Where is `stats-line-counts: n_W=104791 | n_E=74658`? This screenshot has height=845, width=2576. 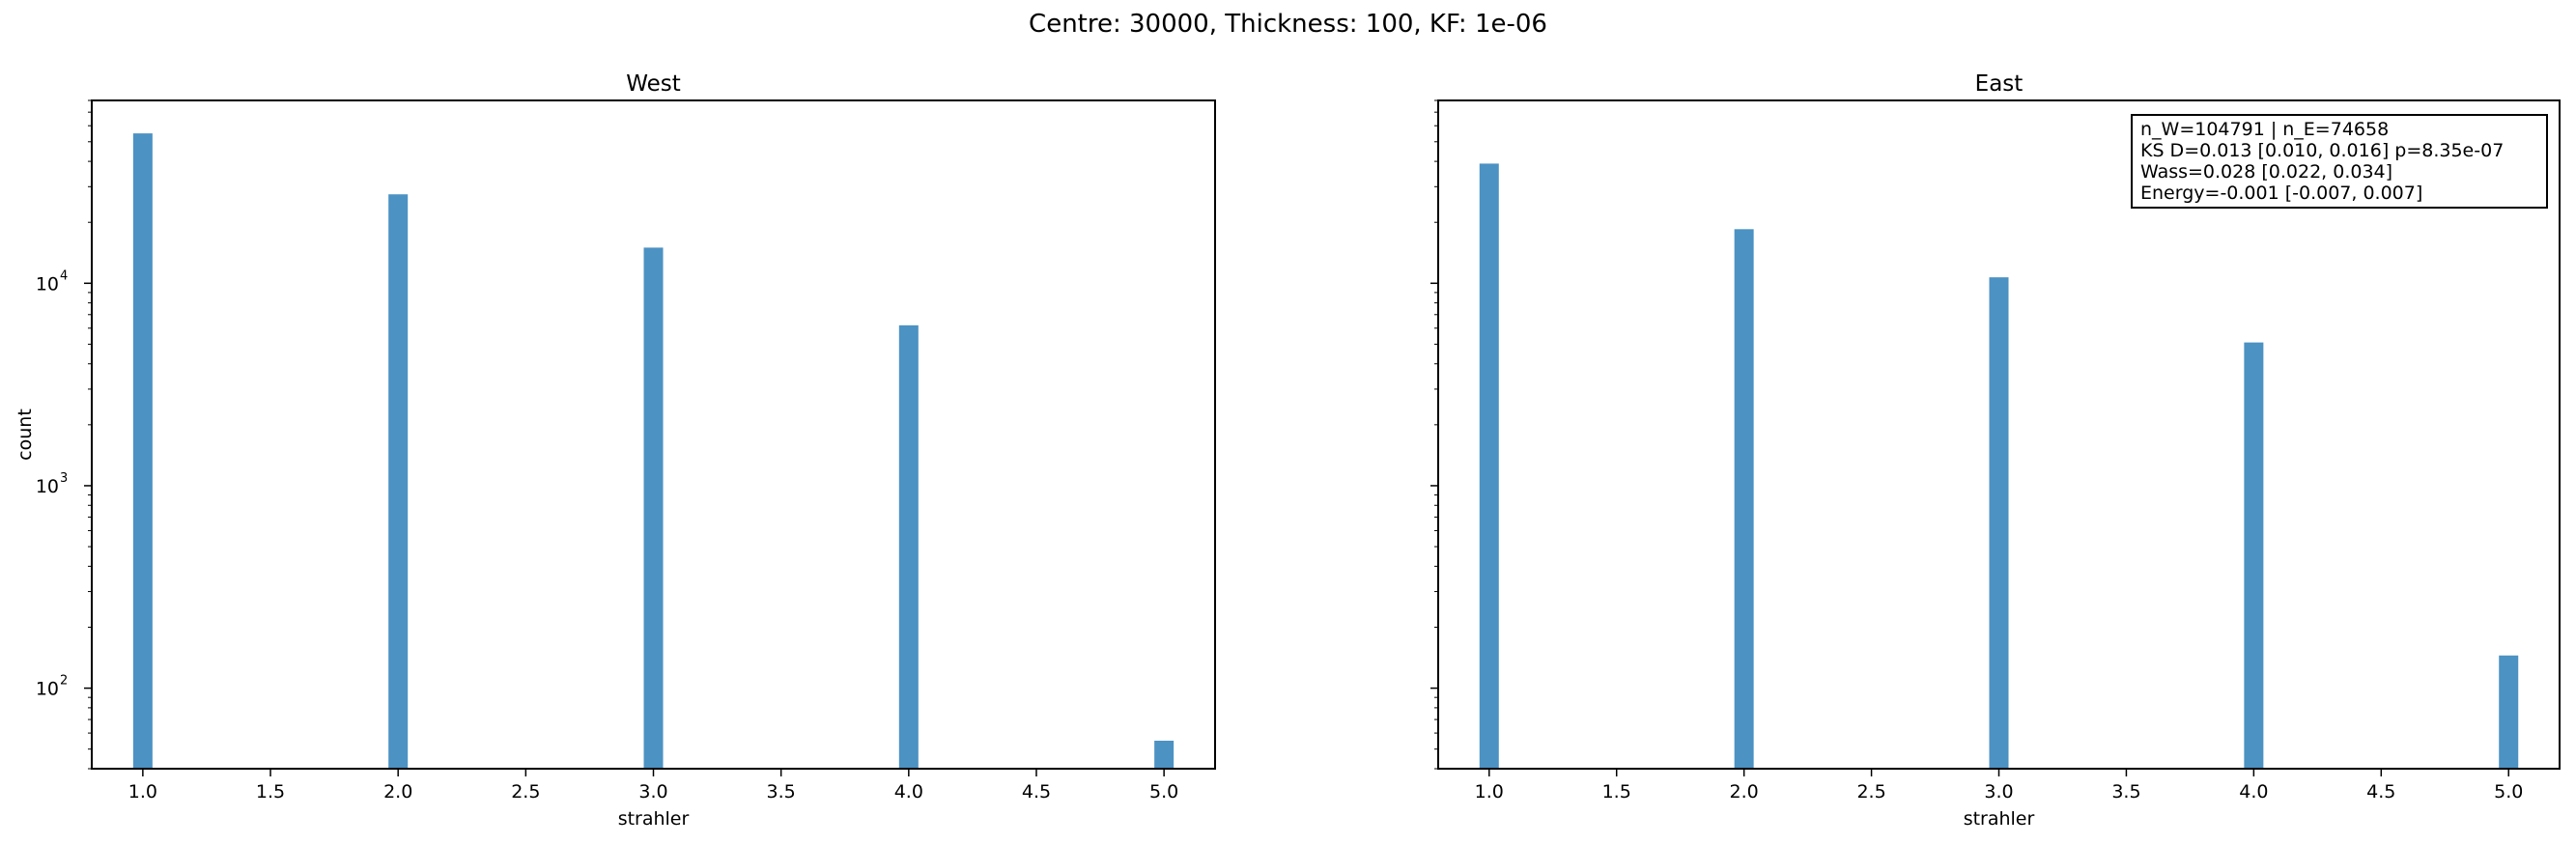
stats-line-counts: n_W=104791 | n_E=74658 is located at coordinates (2265, 129).